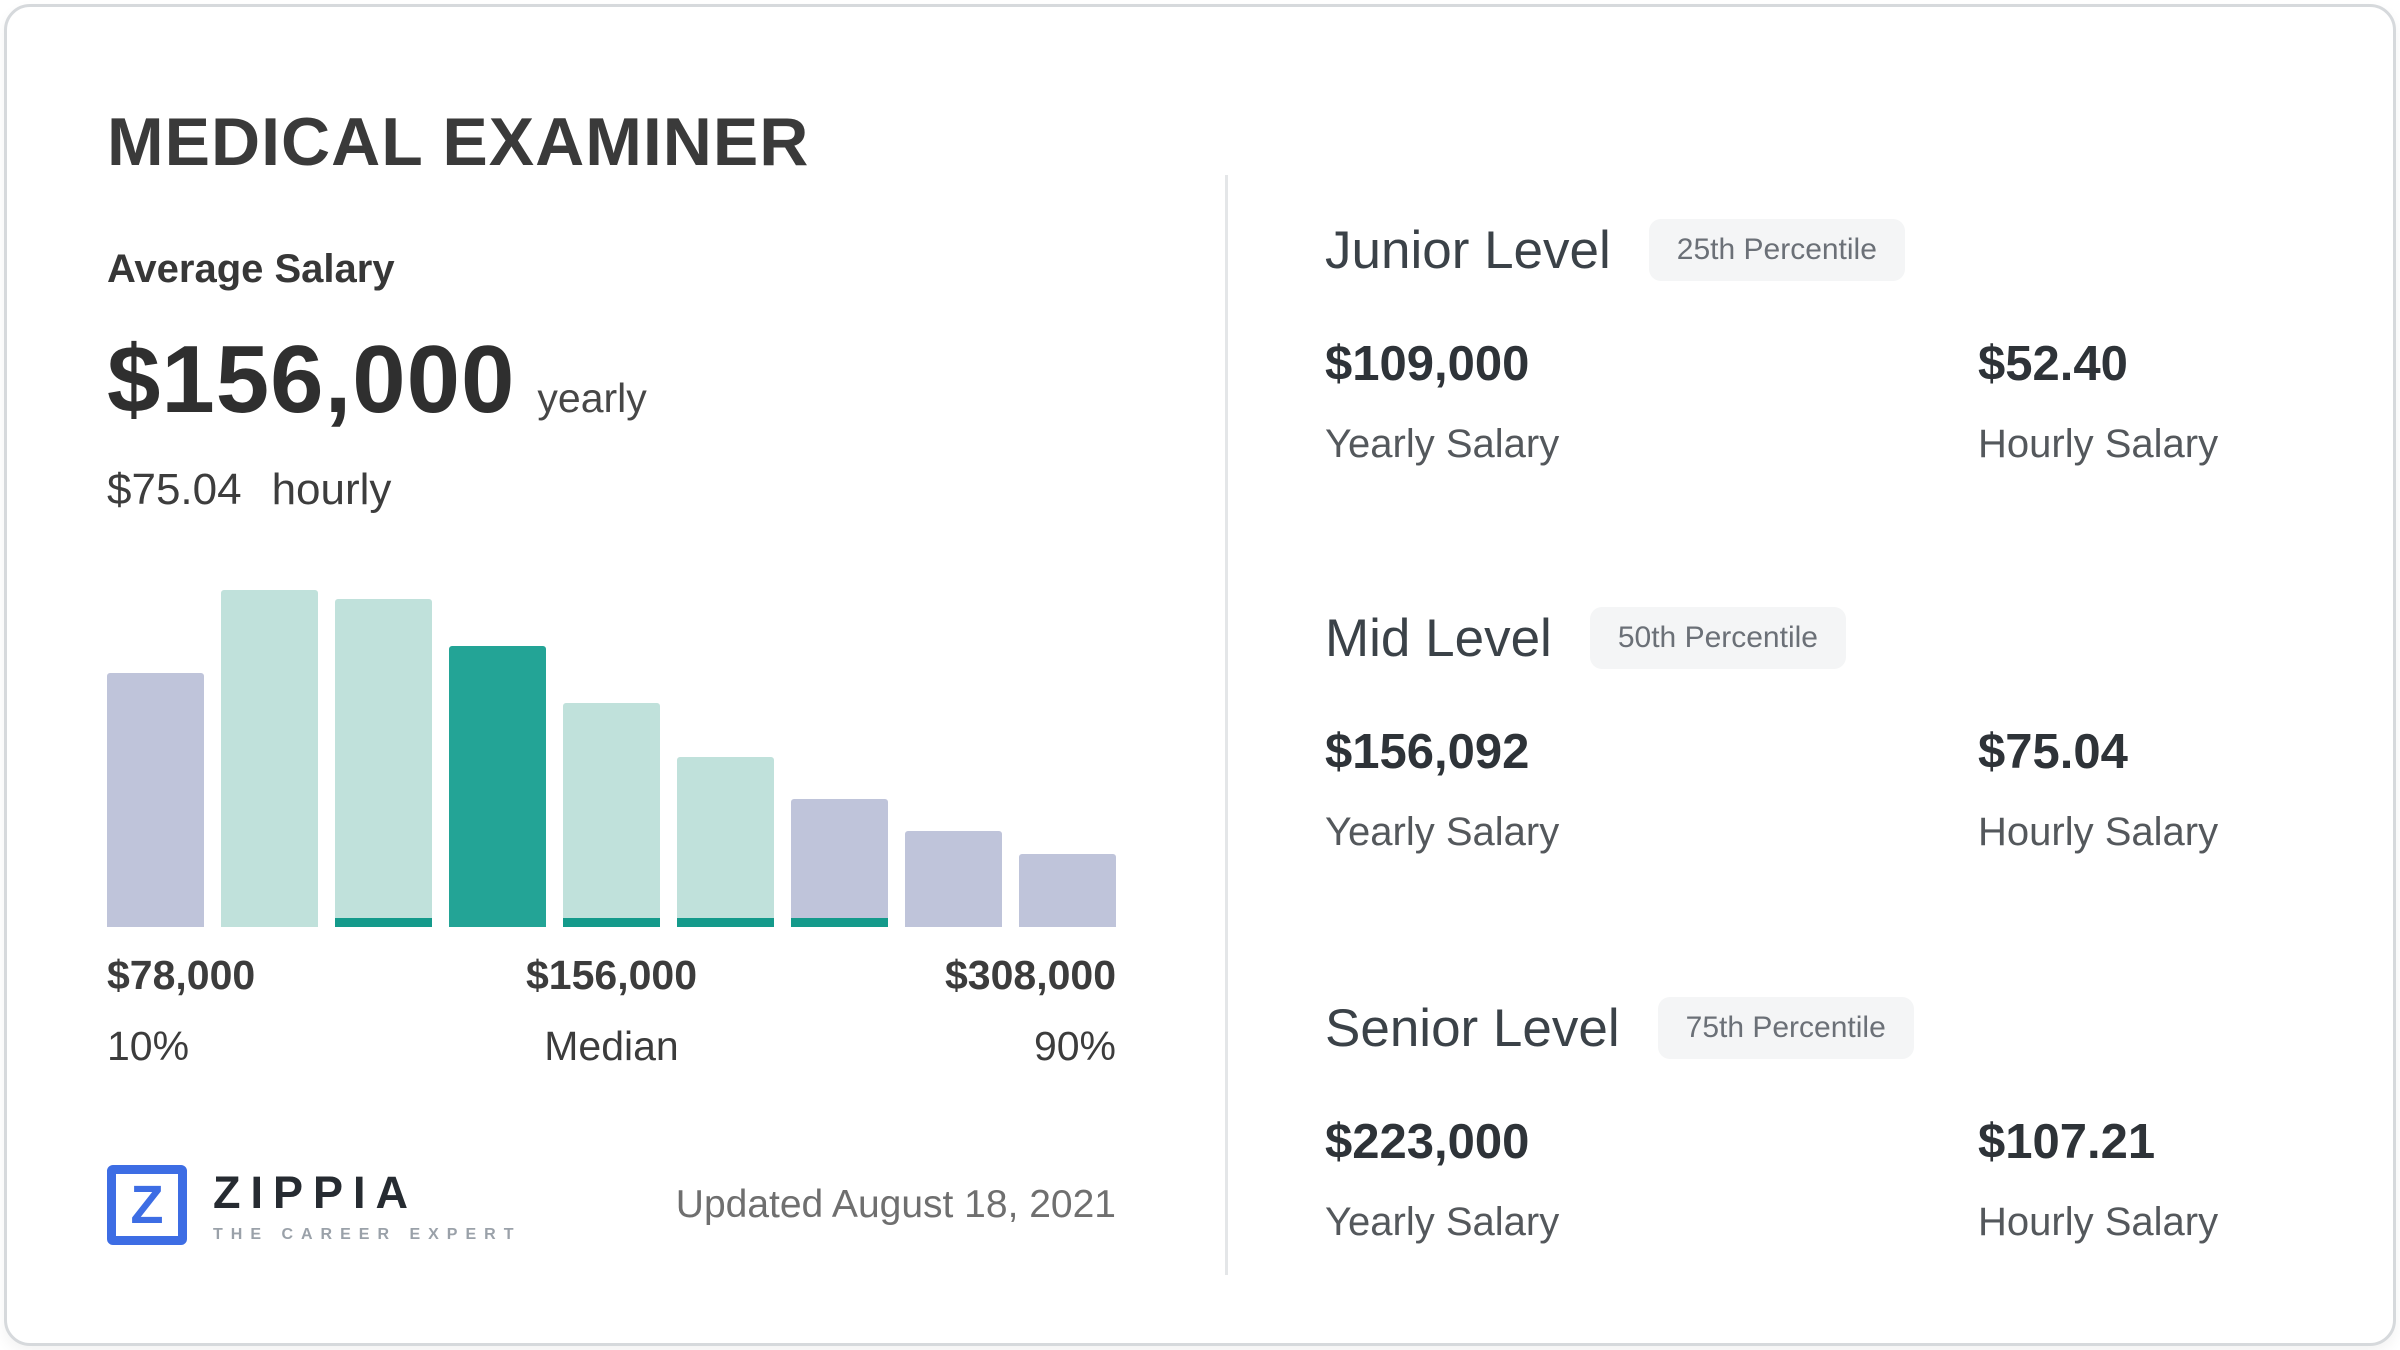 The image size is (2400, 1350). I want to click on average-yearly-row: $156,000 yearly, so click(377, 380).